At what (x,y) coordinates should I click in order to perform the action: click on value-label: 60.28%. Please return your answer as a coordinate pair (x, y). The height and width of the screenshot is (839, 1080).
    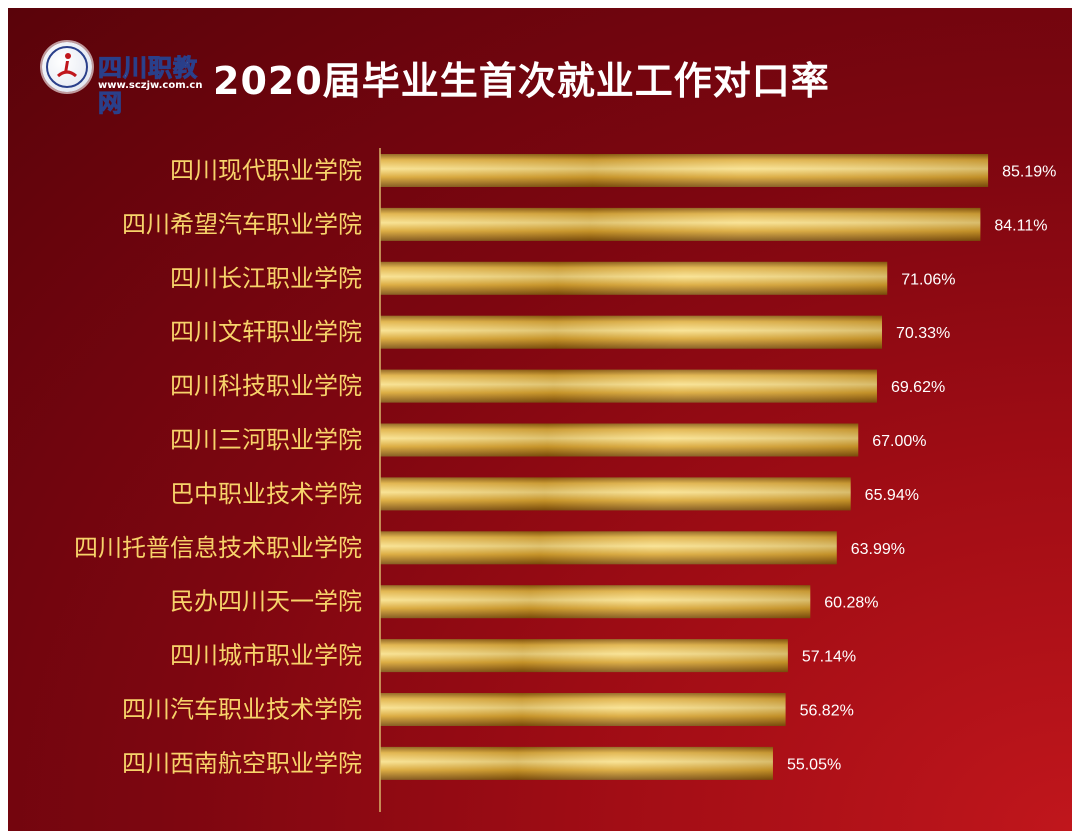
    Looking at the image, I should click on (851, 603).